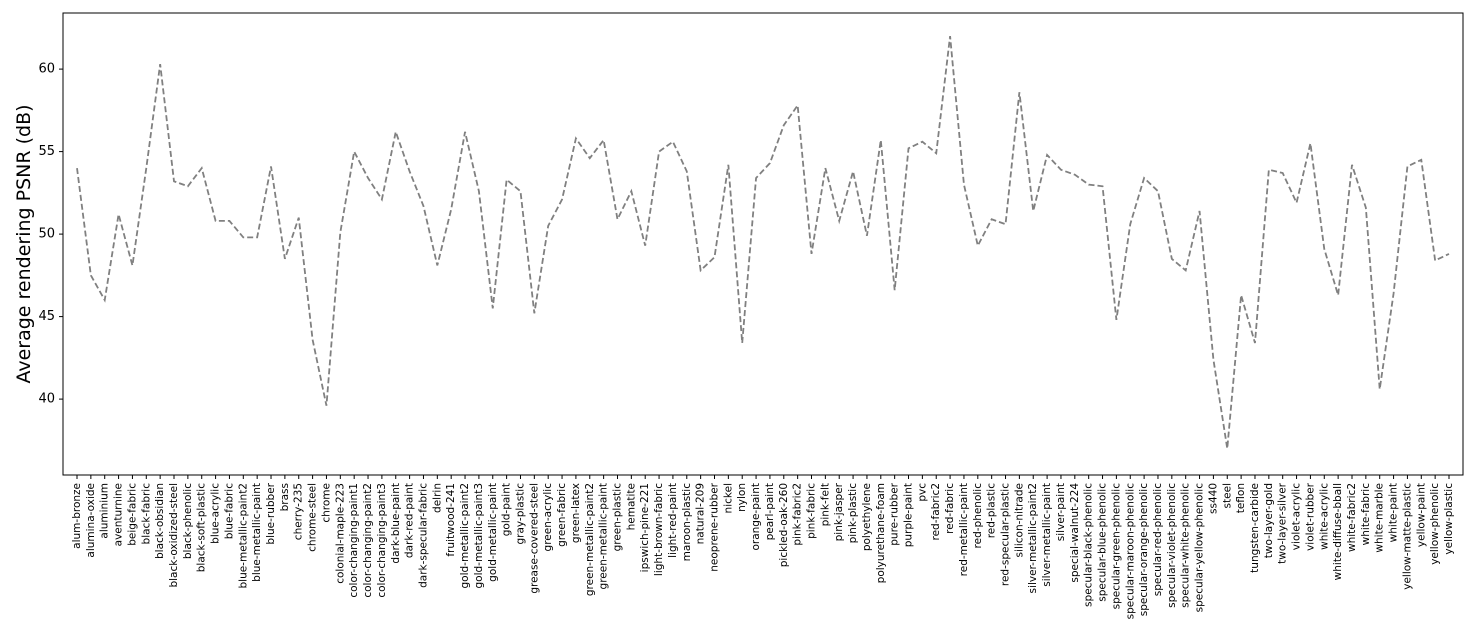 This screenshot has width=1471, height=640. What do you see at coordinates (659, 529) in the screenshot?
I see `x-tick-label: light-brown-fabric` at bounding box center [659, 529].